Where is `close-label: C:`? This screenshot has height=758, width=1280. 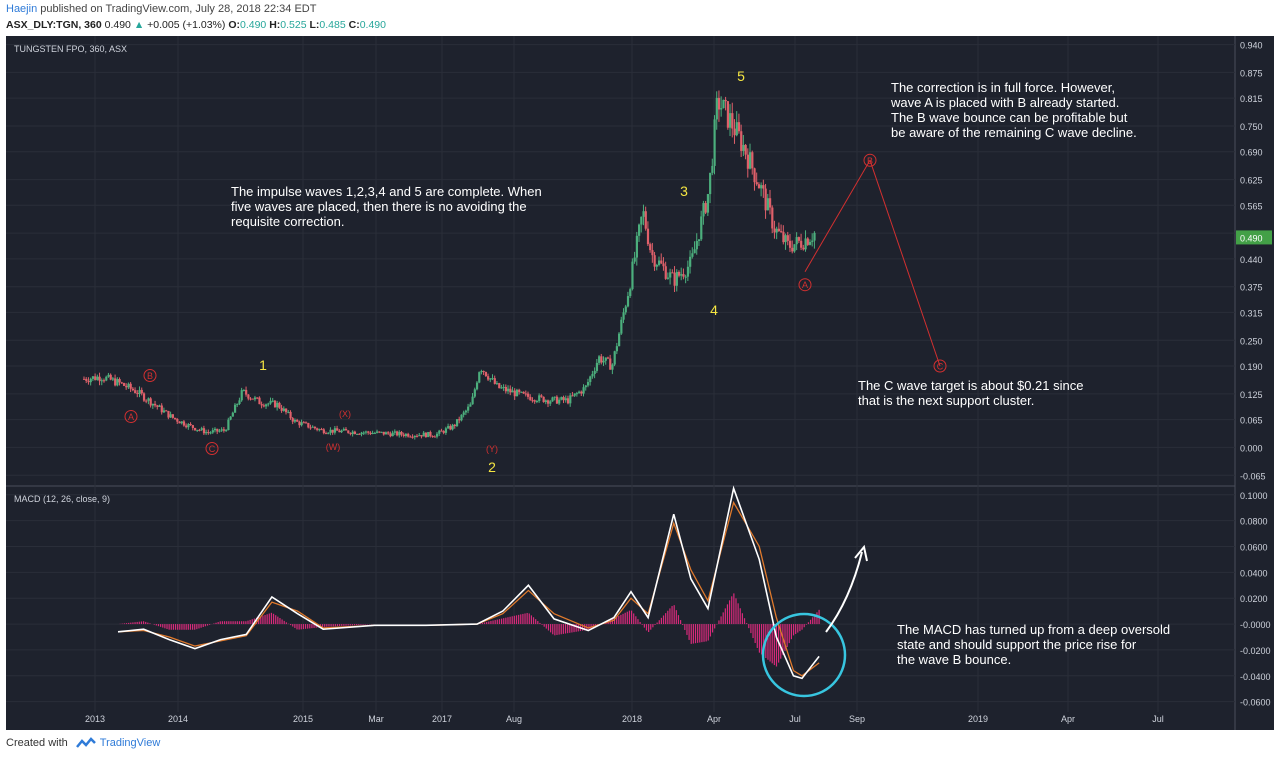 close-label: C: is located at coordinates (354, 25).